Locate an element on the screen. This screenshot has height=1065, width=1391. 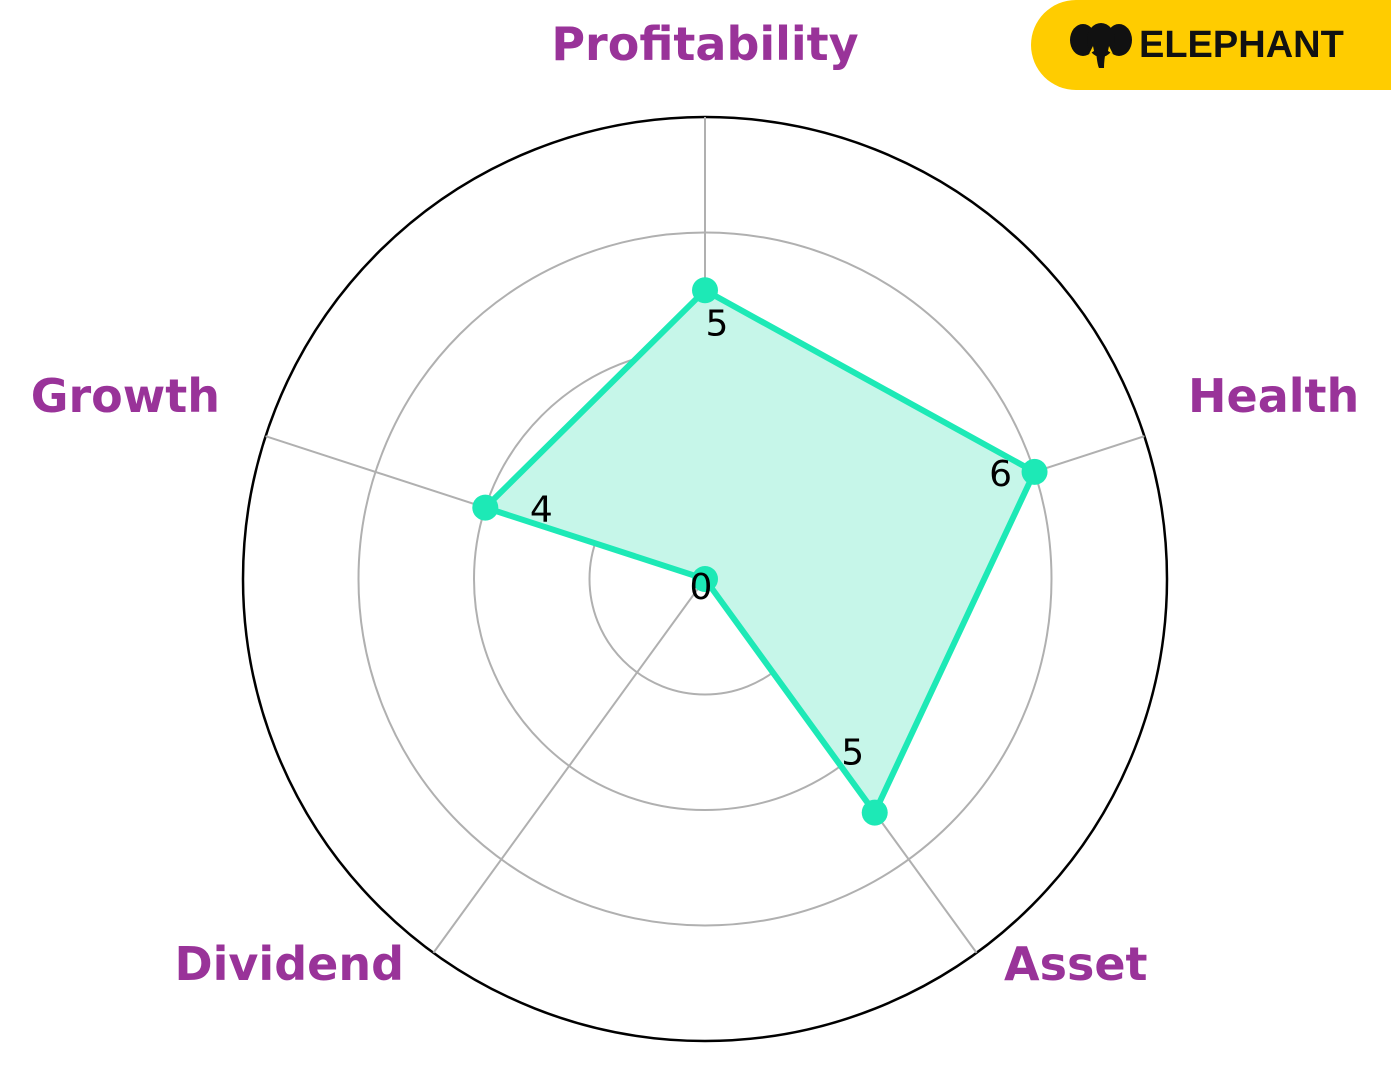
spoke-dividend is located at coordinates (569, 766).